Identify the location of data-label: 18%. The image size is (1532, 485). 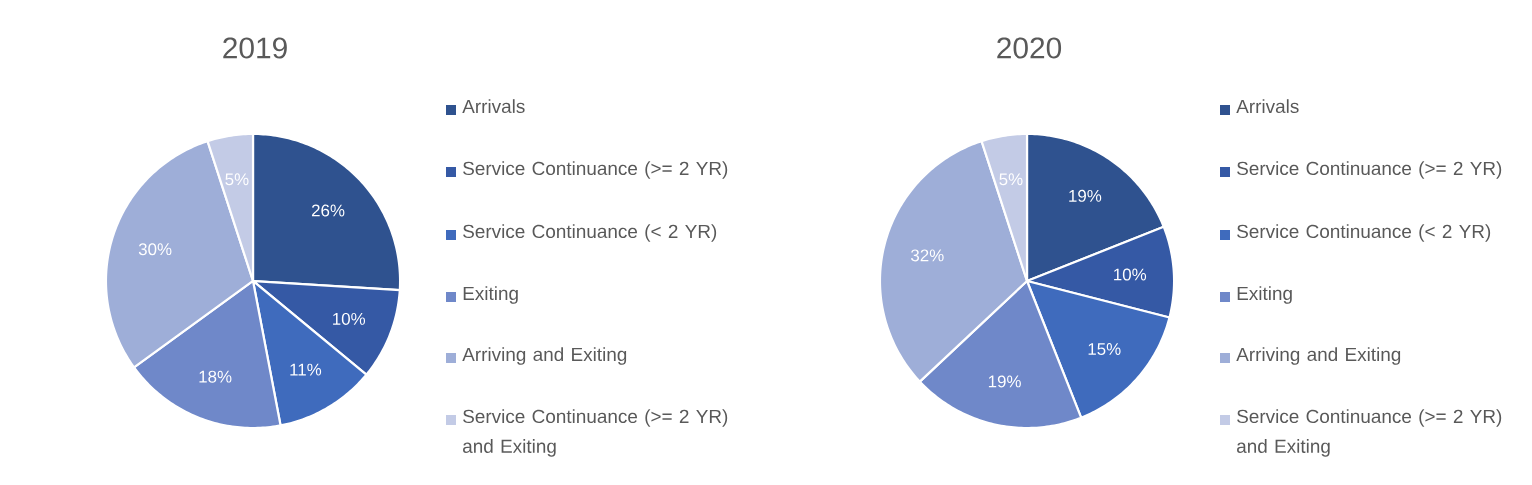
(215, 376).